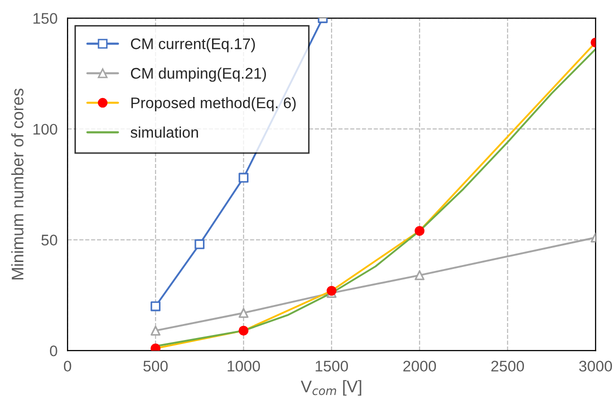 This screenshot has height=403, width=614. What do you see at coordinates (244, 366) in the screenshot?
I see `x-tick-label: 1000` at bounding box center [244, 366].